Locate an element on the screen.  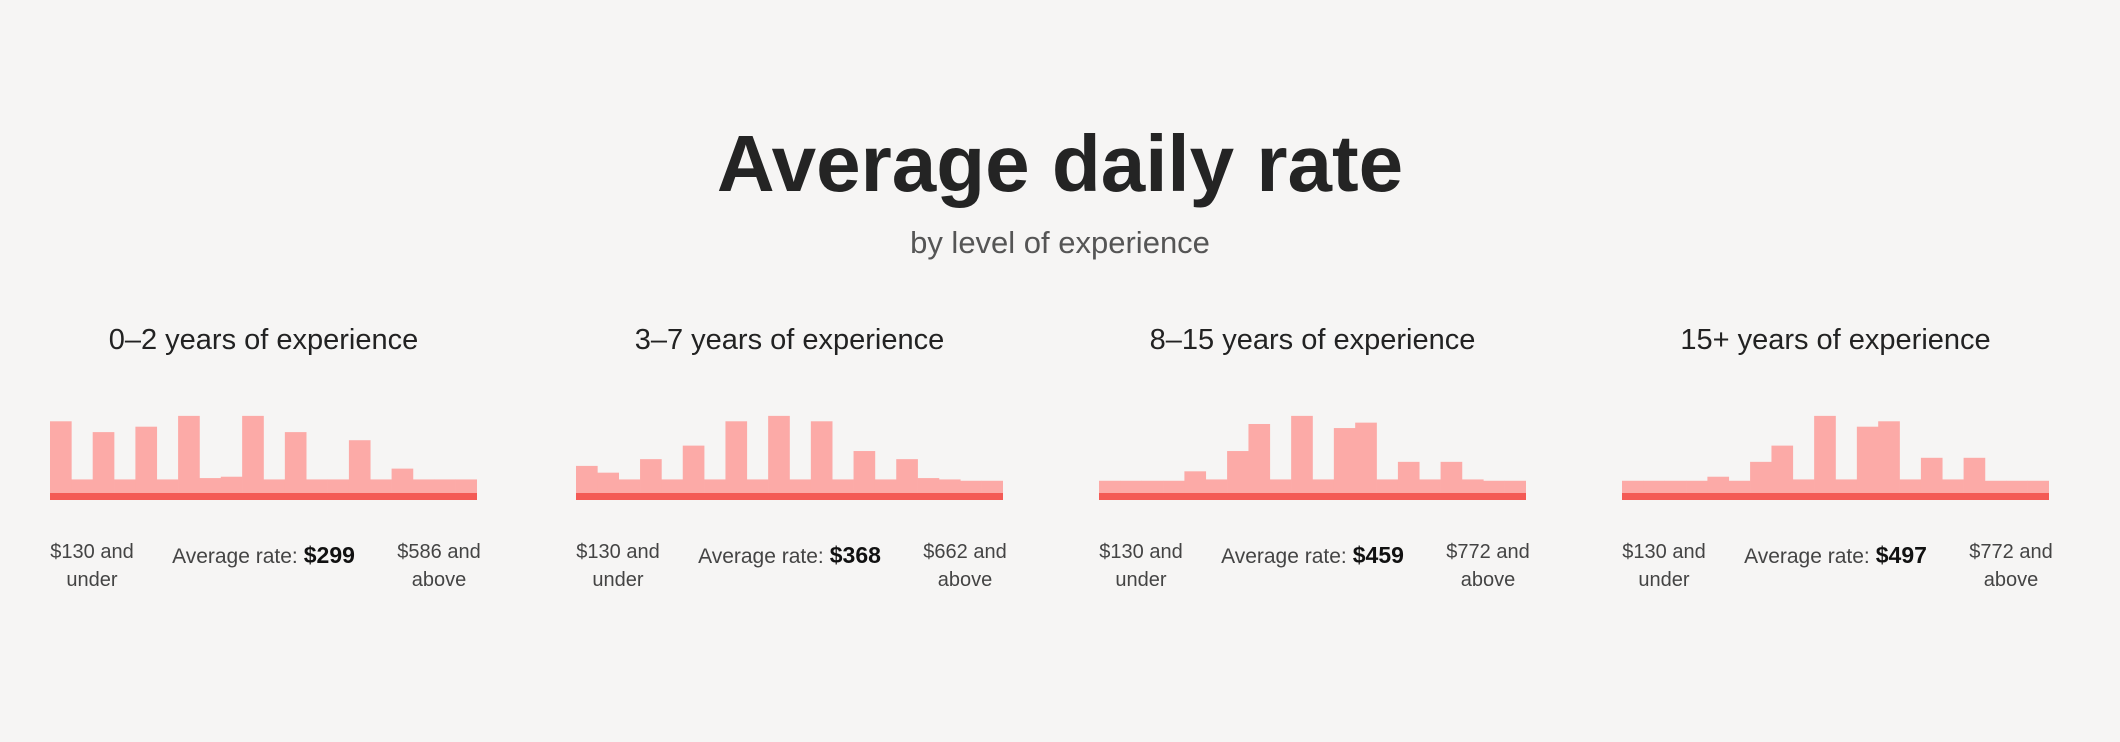
chart-title: 3–7 years of experience is located at coordinates (789, 340).